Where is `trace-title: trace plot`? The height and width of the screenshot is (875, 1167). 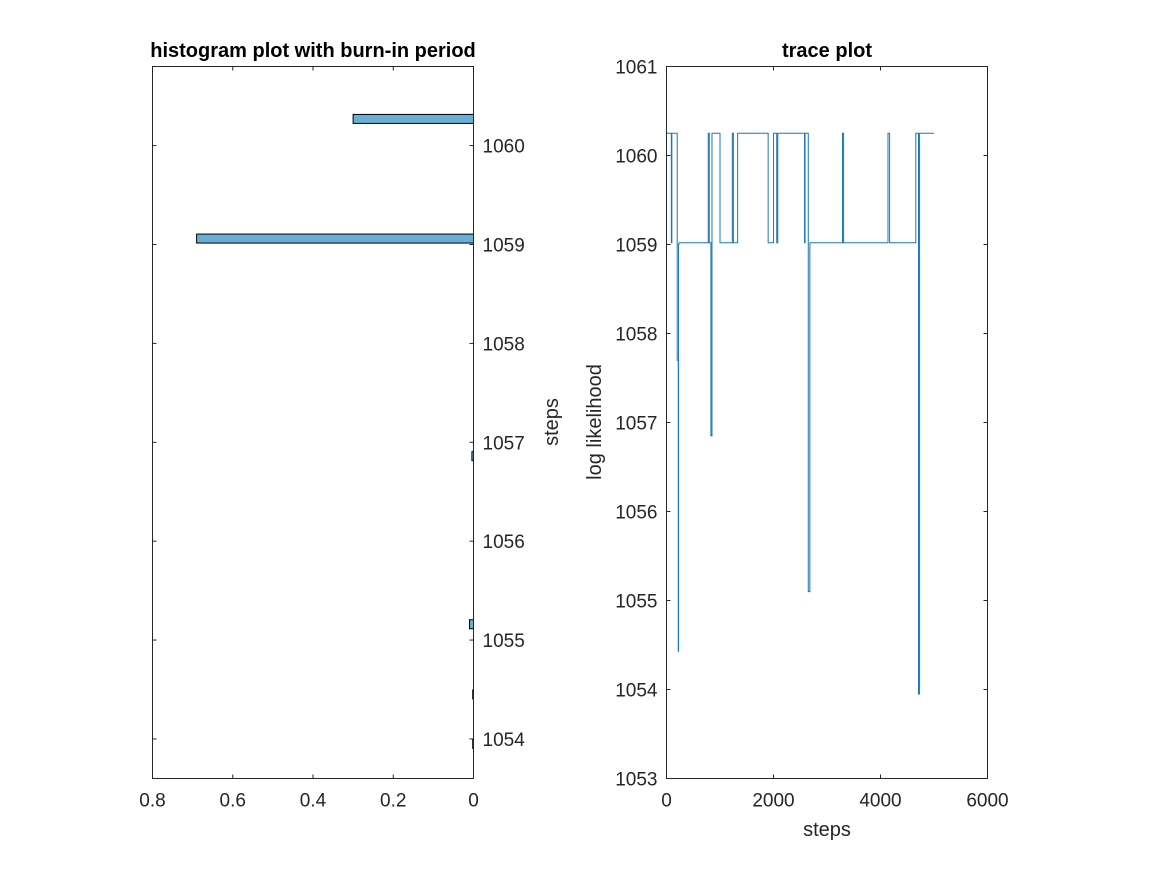 trace-title: trace plot is located at coordinates (827, 51).